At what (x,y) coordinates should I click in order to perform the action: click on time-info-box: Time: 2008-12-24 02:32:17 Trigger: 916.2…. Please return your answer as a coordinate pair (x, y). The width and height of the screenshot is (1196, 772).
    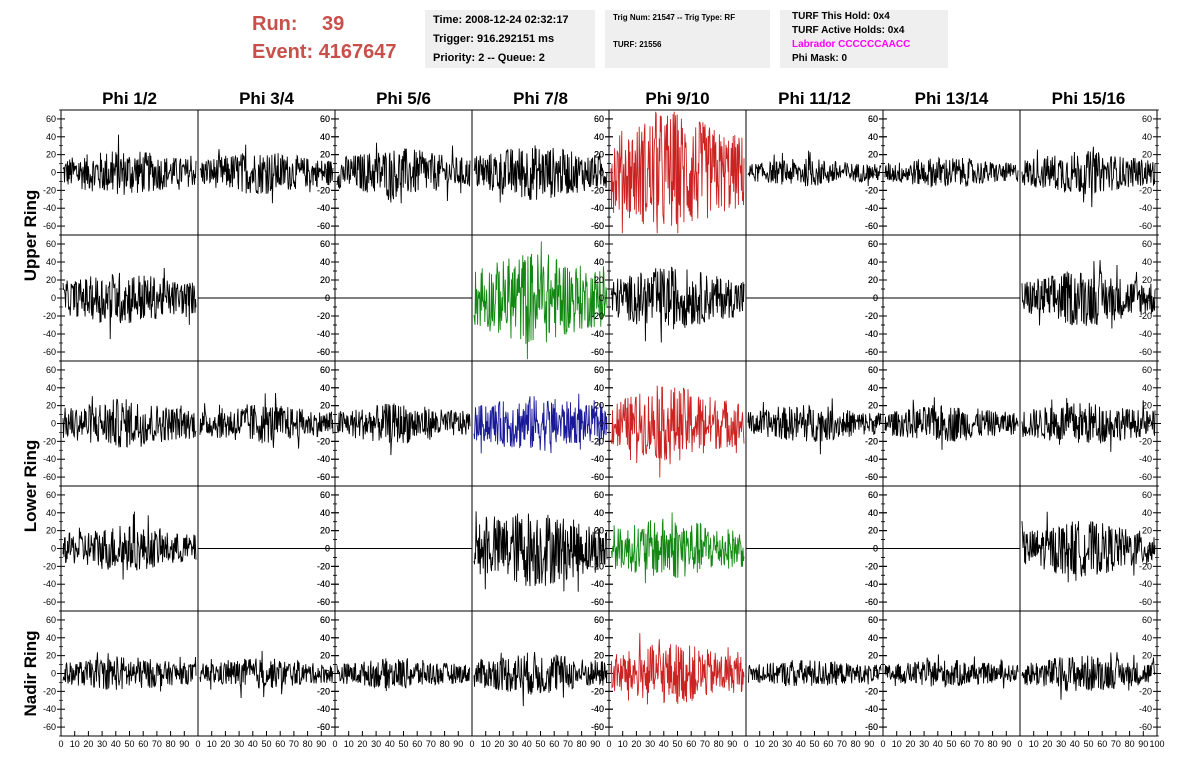
    Looking at the image, I should click on (510, 39).